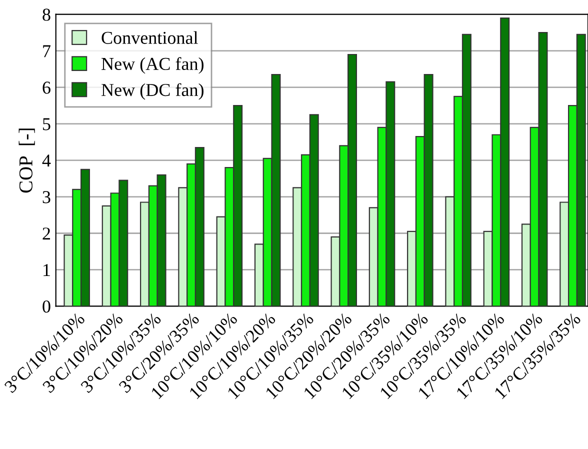 This screenshot has width=588, height=449. What do you see at coordinates (46, 160) in the screenshot?
I see `y-tick-label: 4` at bounding box center [46, 160].